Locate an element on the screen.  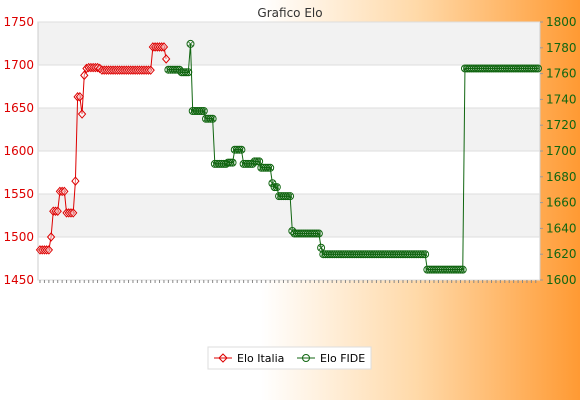
chart-title: Grafico Elo is located at coordinates (289, 13).